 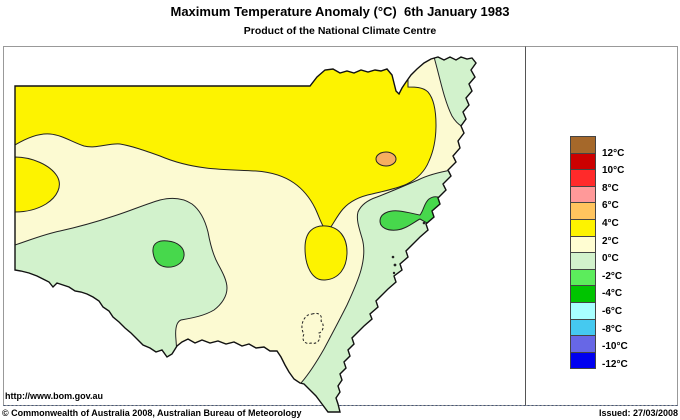 What do you see at coordinates (312, 328) in the screenshot?
I see `act-dashed-boundary` at bounding box center [312, 328].